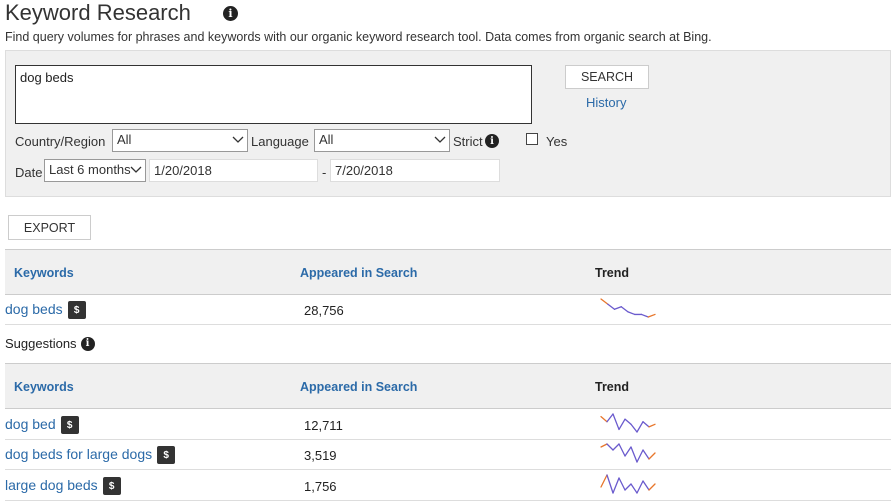 Image resolution: width=896 pixels, height=501 pixels. I want to click on language-label: Language, so click(280, 141).